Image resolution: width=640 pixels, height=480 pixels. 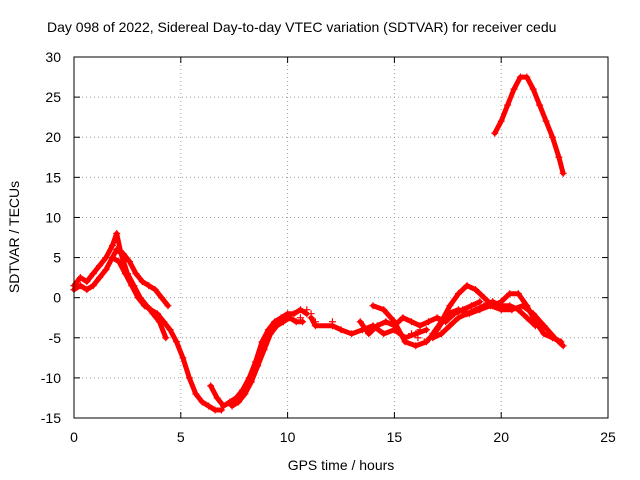 What do you see at coordinates (53, 137) in the screenshot?
I see `y-tick-label: 20` at bounding box center [53, 137].